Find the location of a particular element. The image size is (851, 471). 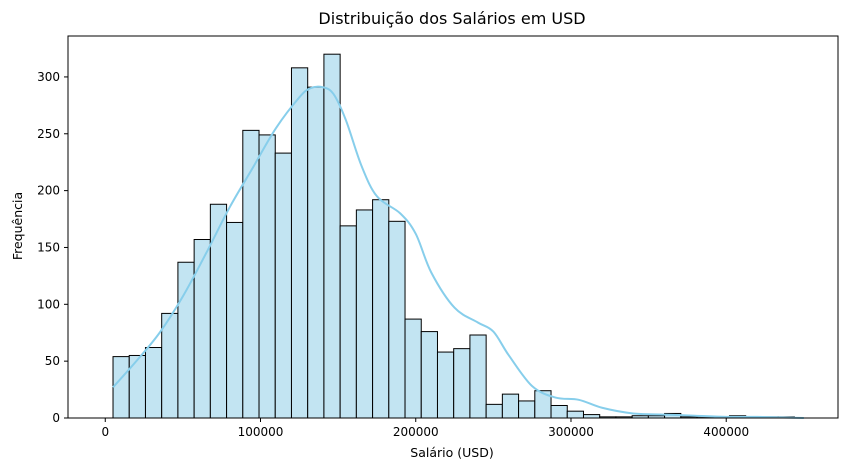

x-axis-label: Salário (USD) is located at coordinates (451, 452).